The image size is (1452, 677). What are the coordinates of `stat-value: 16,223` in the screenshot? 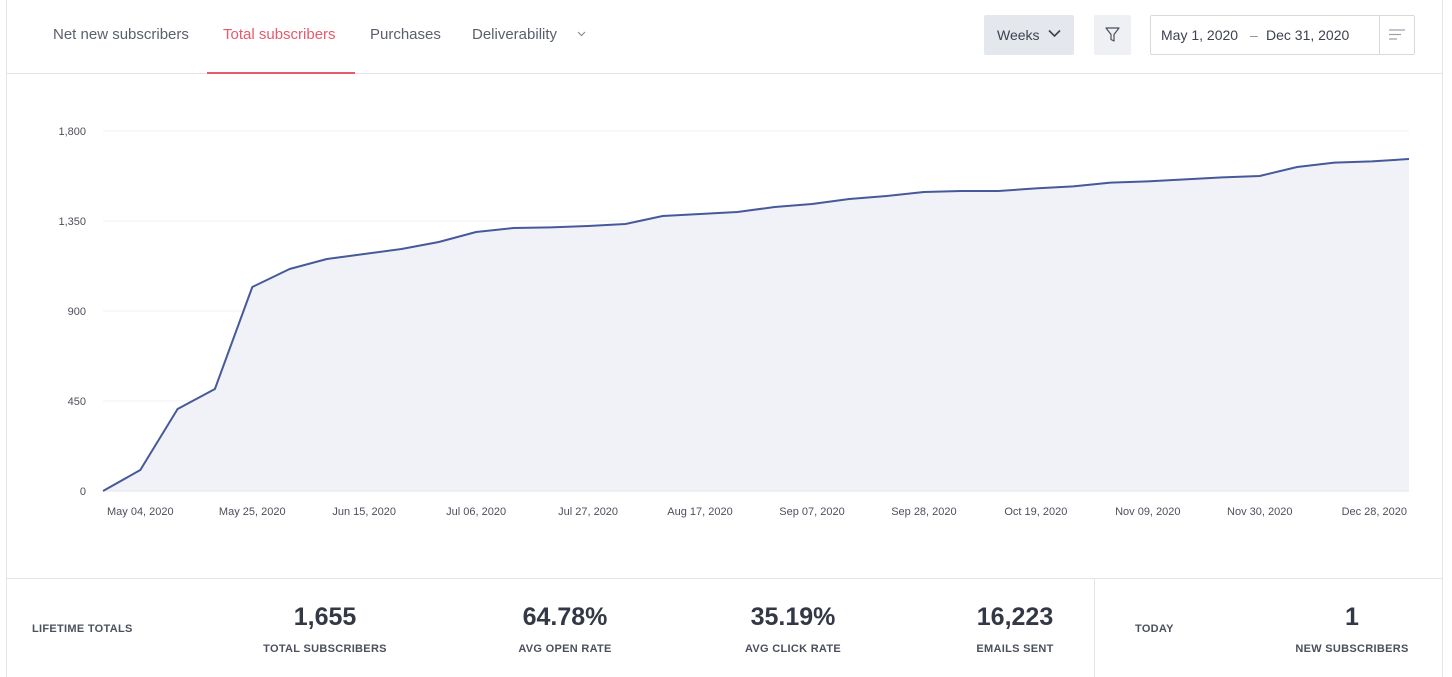 It's located at (1015, 617).